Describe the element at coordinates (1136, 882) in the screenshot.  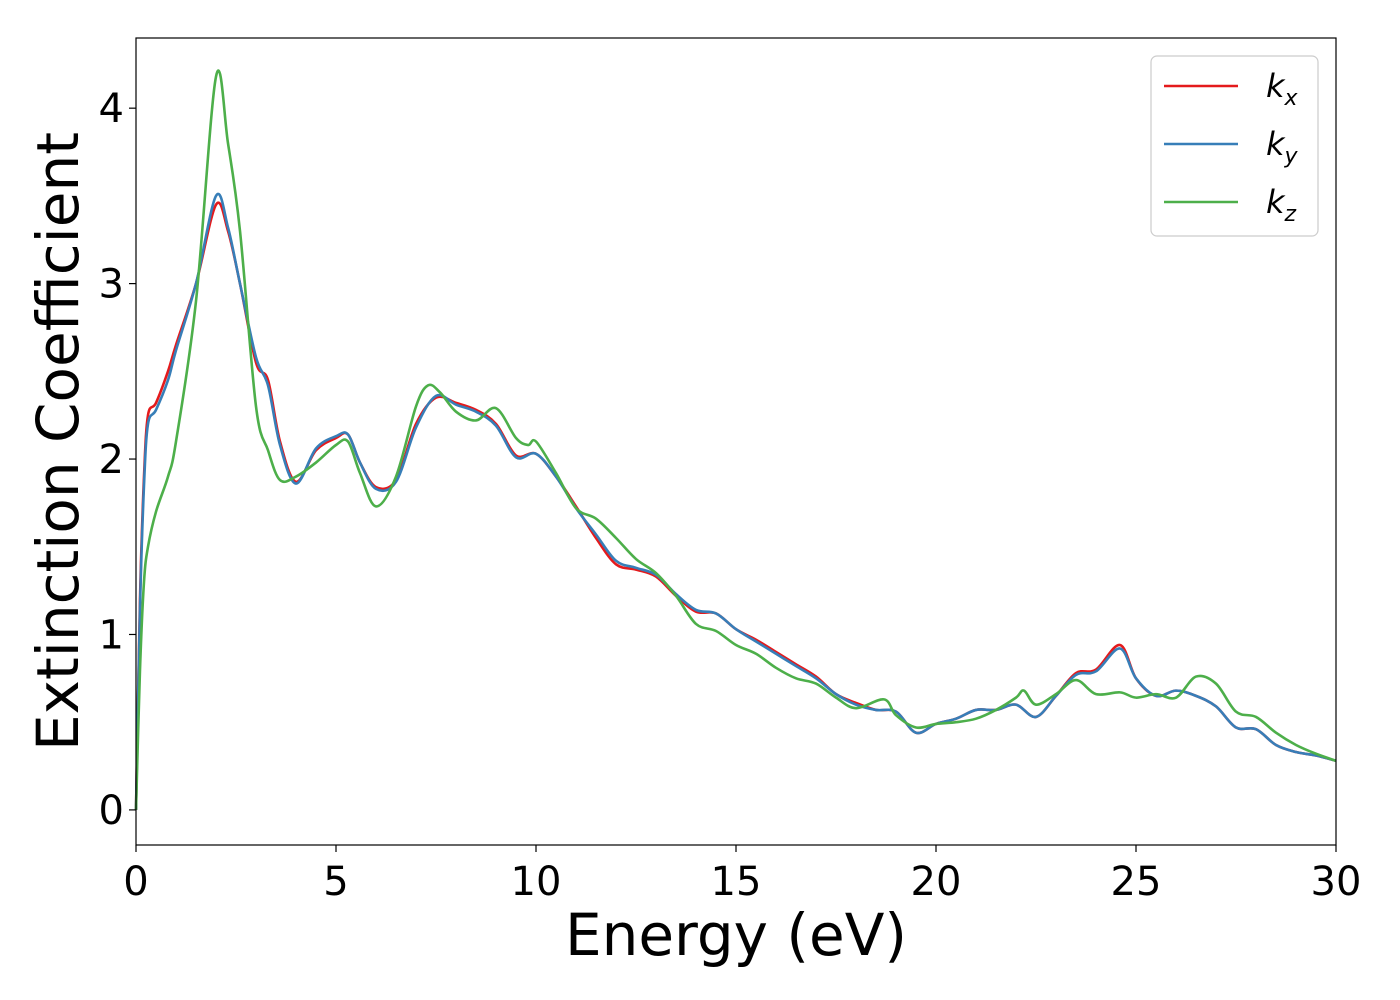
I see `x-tick-label: 25` at that location.